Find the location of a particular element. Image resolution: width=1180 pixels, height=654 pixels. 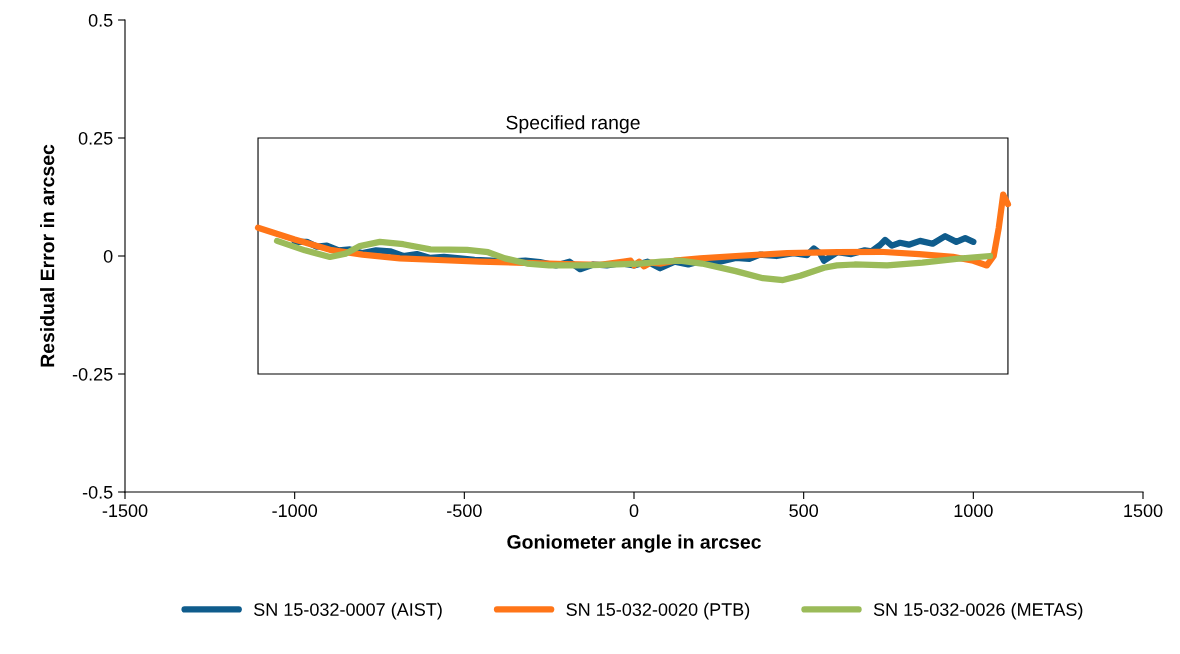

legend-label: SN 15-032-0026 (METAS) is located at coordinates (978, 611).